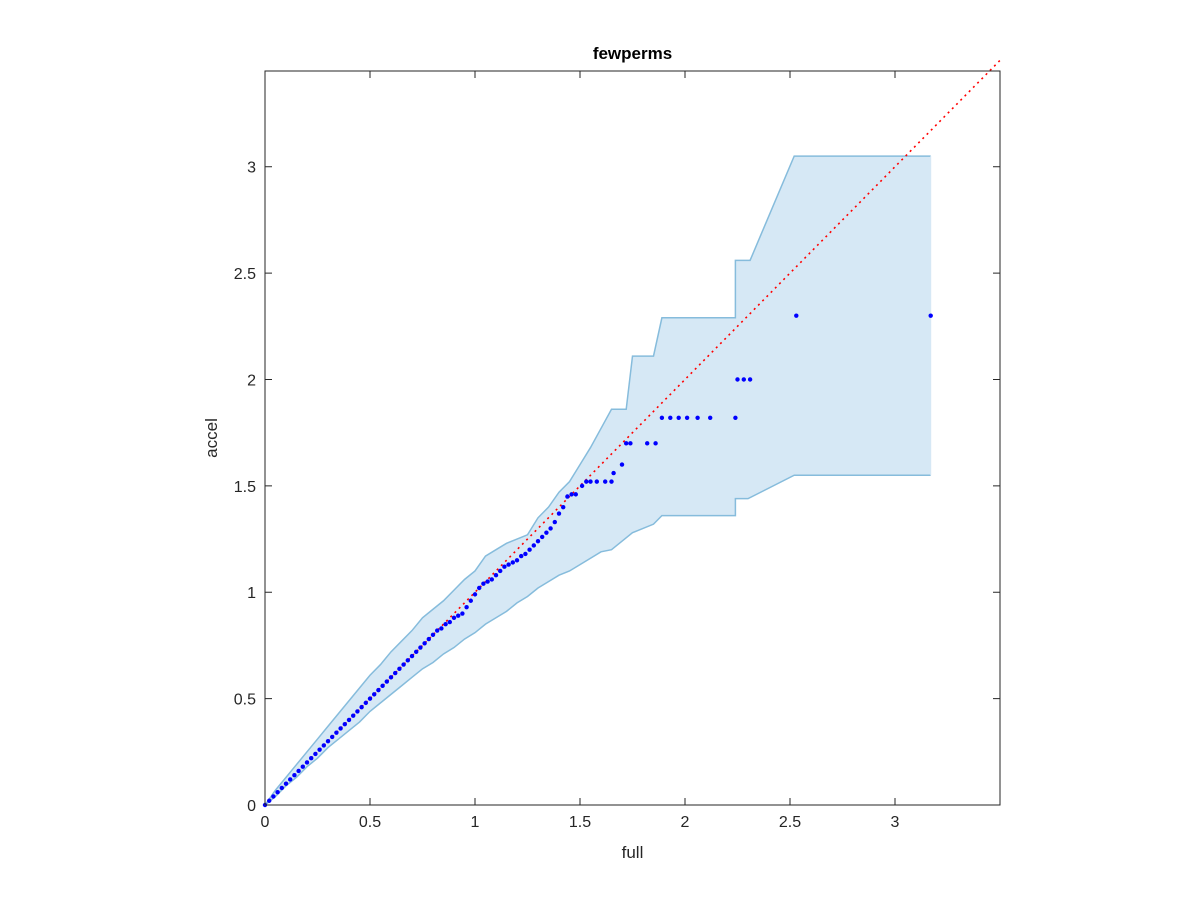 The height and width of the screenshot is (900, 1200). What do you see at coordinates (475, 822) in the screenshot?
I see `x-tick-label: 1` at bounding box center [475, 822].